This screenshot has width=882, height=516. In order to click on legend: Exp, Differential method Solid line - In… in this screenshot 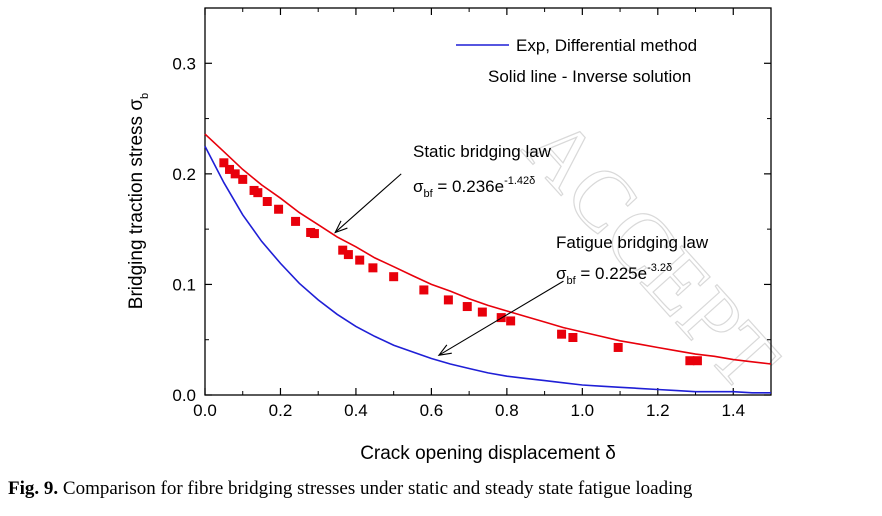, I will do `click(576, 61)`.